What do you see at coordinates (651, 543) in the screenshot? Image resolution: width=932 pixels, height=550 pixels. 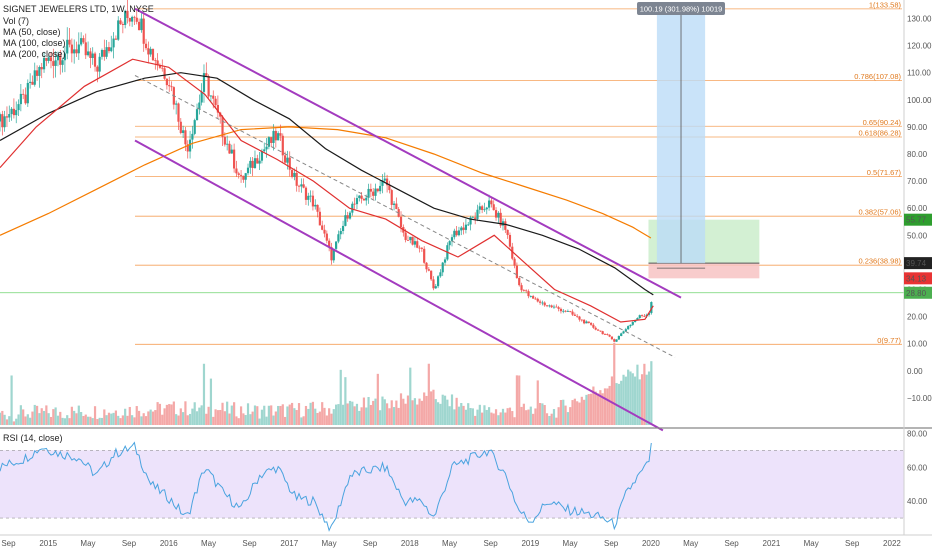 I see `time-tick-16: 2020` at bounding box center [651, 543].